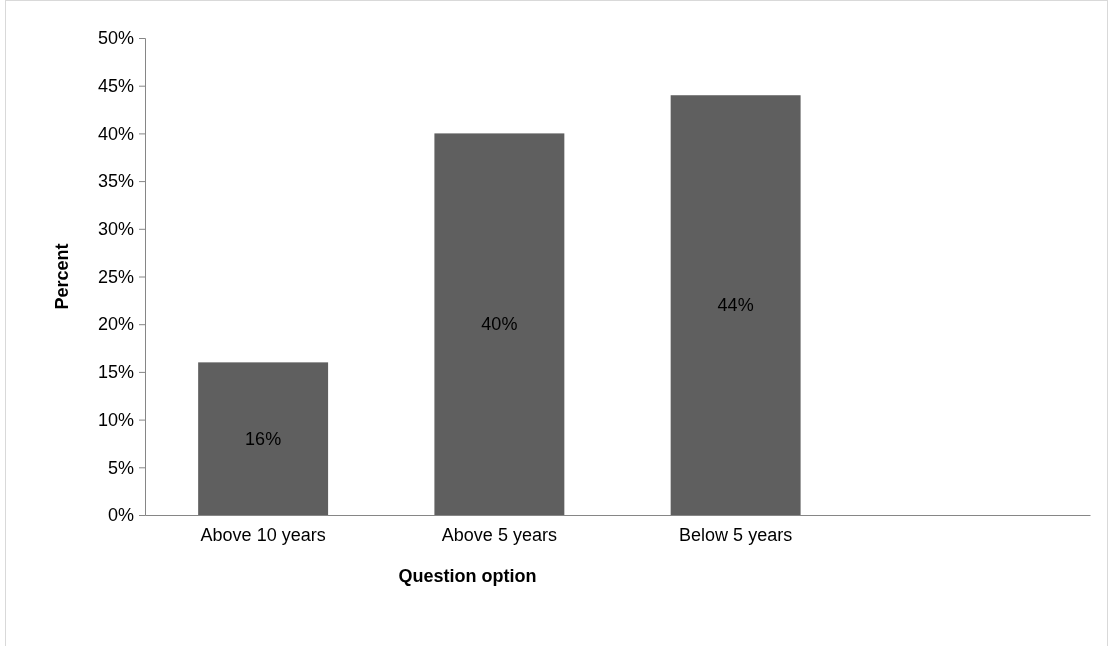 The width and height of the screenshot is (1108, 646). I want to click on y-tick-label: 0%, so click(120, 515).